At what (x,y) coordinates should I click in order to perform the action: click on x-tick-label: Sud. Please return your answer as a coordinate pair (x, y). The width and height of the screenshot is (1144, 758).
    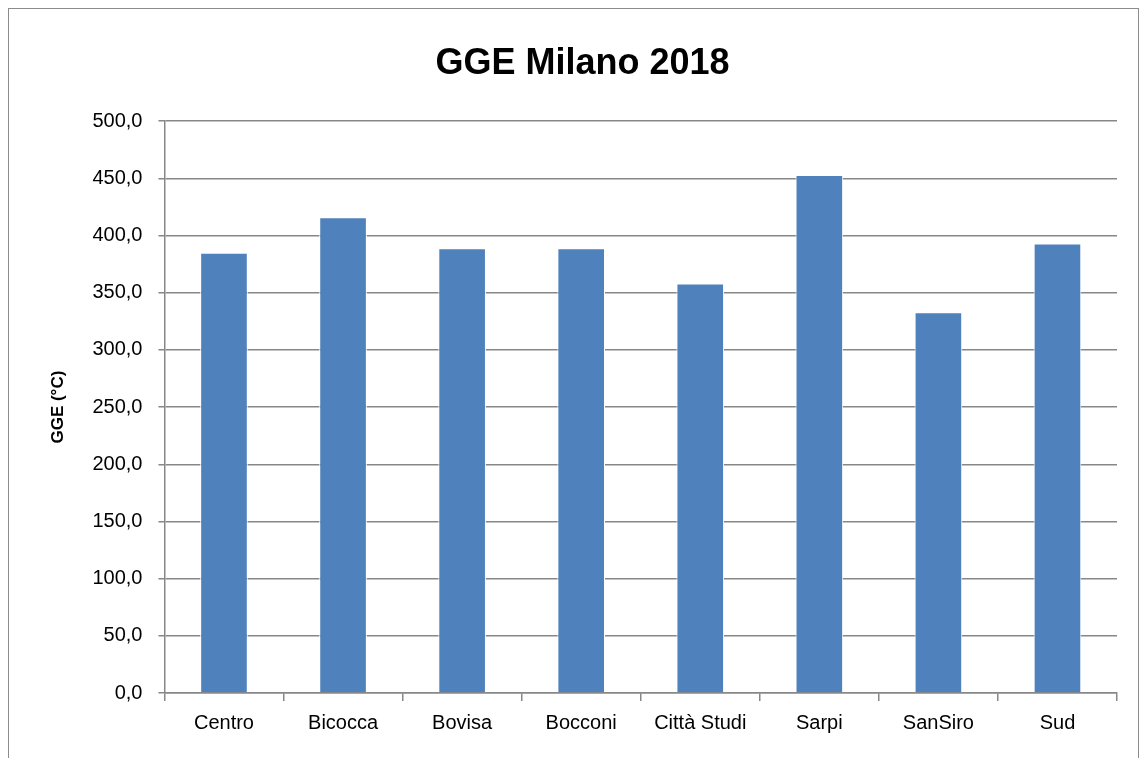
    Looking at the image, I should click on (1057, 721).